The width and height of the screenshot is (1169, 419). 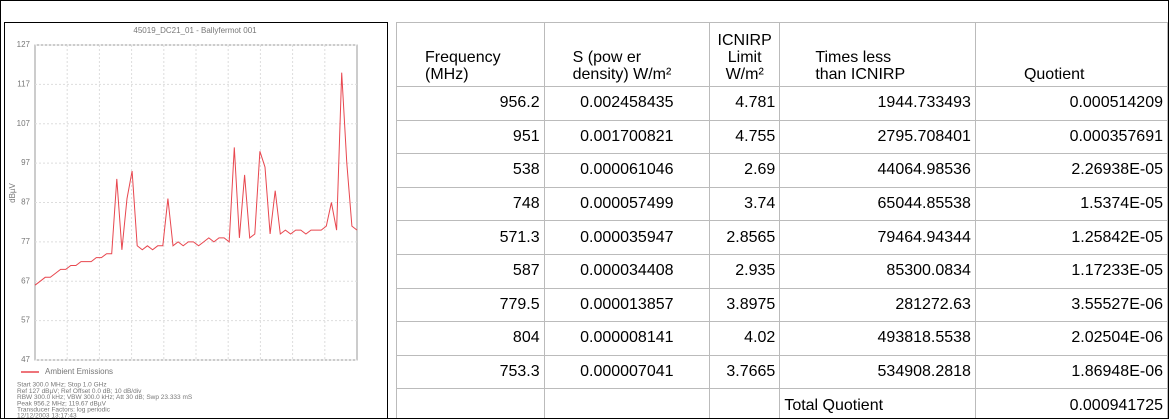 What do you see at coordinates (1071, 305) in the screenshot?
I see `cell: 3.55527E-06` at bounding box center [1071, 305].